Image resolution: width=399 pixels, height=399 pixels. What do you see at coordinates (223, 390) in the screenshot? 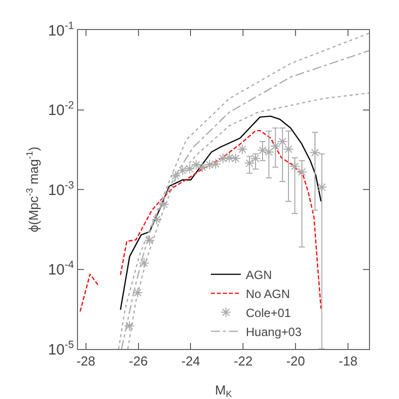
I see `x-axis-title: M$_{K}$` at bounding box center [223, 390].